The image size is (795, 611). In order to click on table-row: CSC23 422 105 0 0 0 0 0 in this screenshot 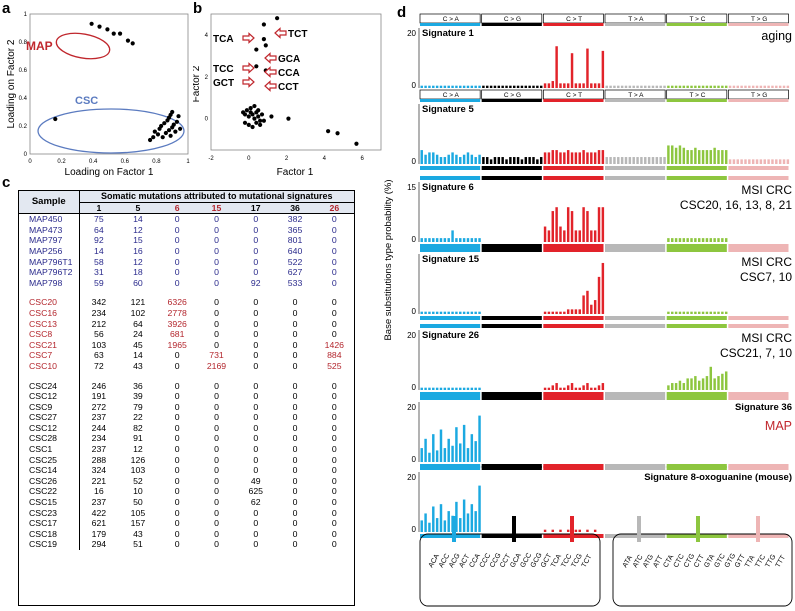, I will do `click(186, 513)`.